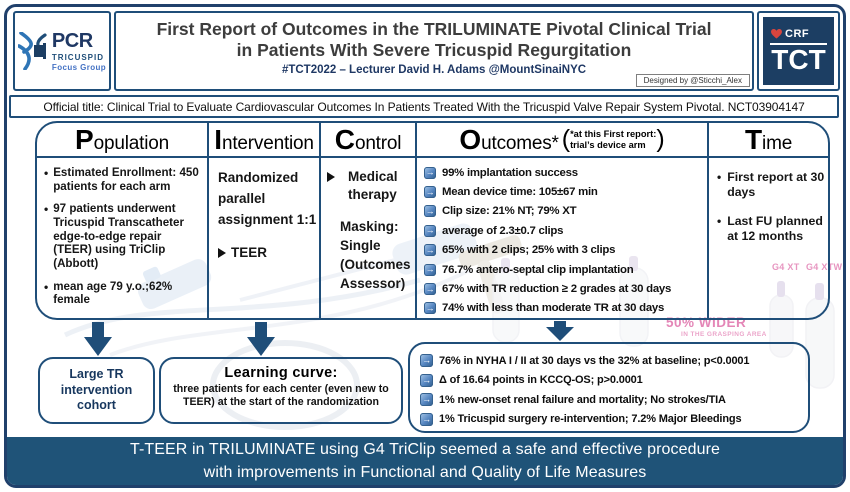 The width and height of the screenshot is (850, 492). Describe the element at coordinates (520, 143) in the screenshot. I see `outcomes-rest: utcomes*` at that location.